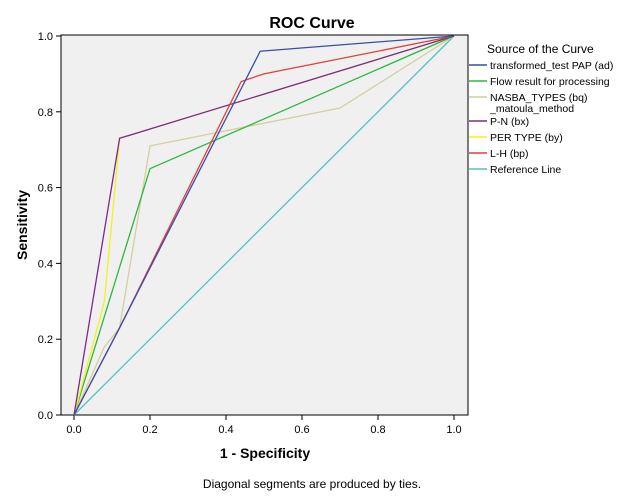 The image size is (626, 501). Describe the element at coordinates (45, 340) in the screenshot. I see `y-tick-label: 0.2` at that location.